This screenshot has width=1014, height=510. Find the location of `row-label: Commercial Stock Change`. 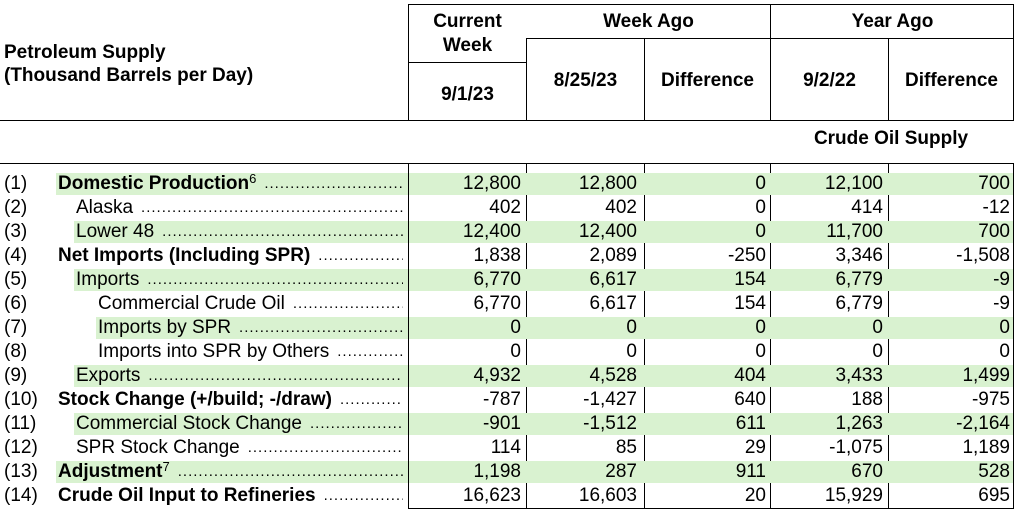

row-label: Commercial Stock Change is located at coordinates (189, 423).